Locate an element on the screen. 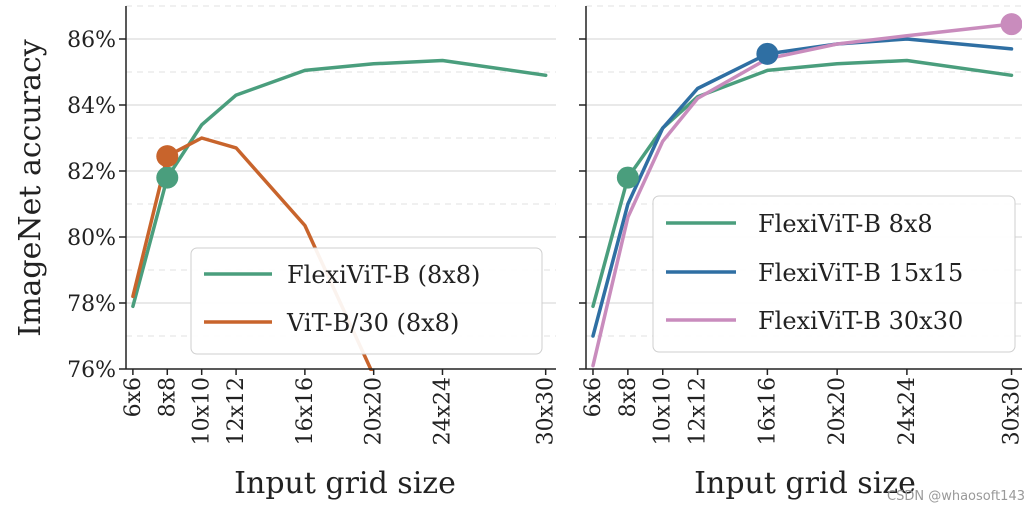 The height and width of the screenshot is (510, 1035). ytick-label-78: 78% is located at coordinates (91, 304).